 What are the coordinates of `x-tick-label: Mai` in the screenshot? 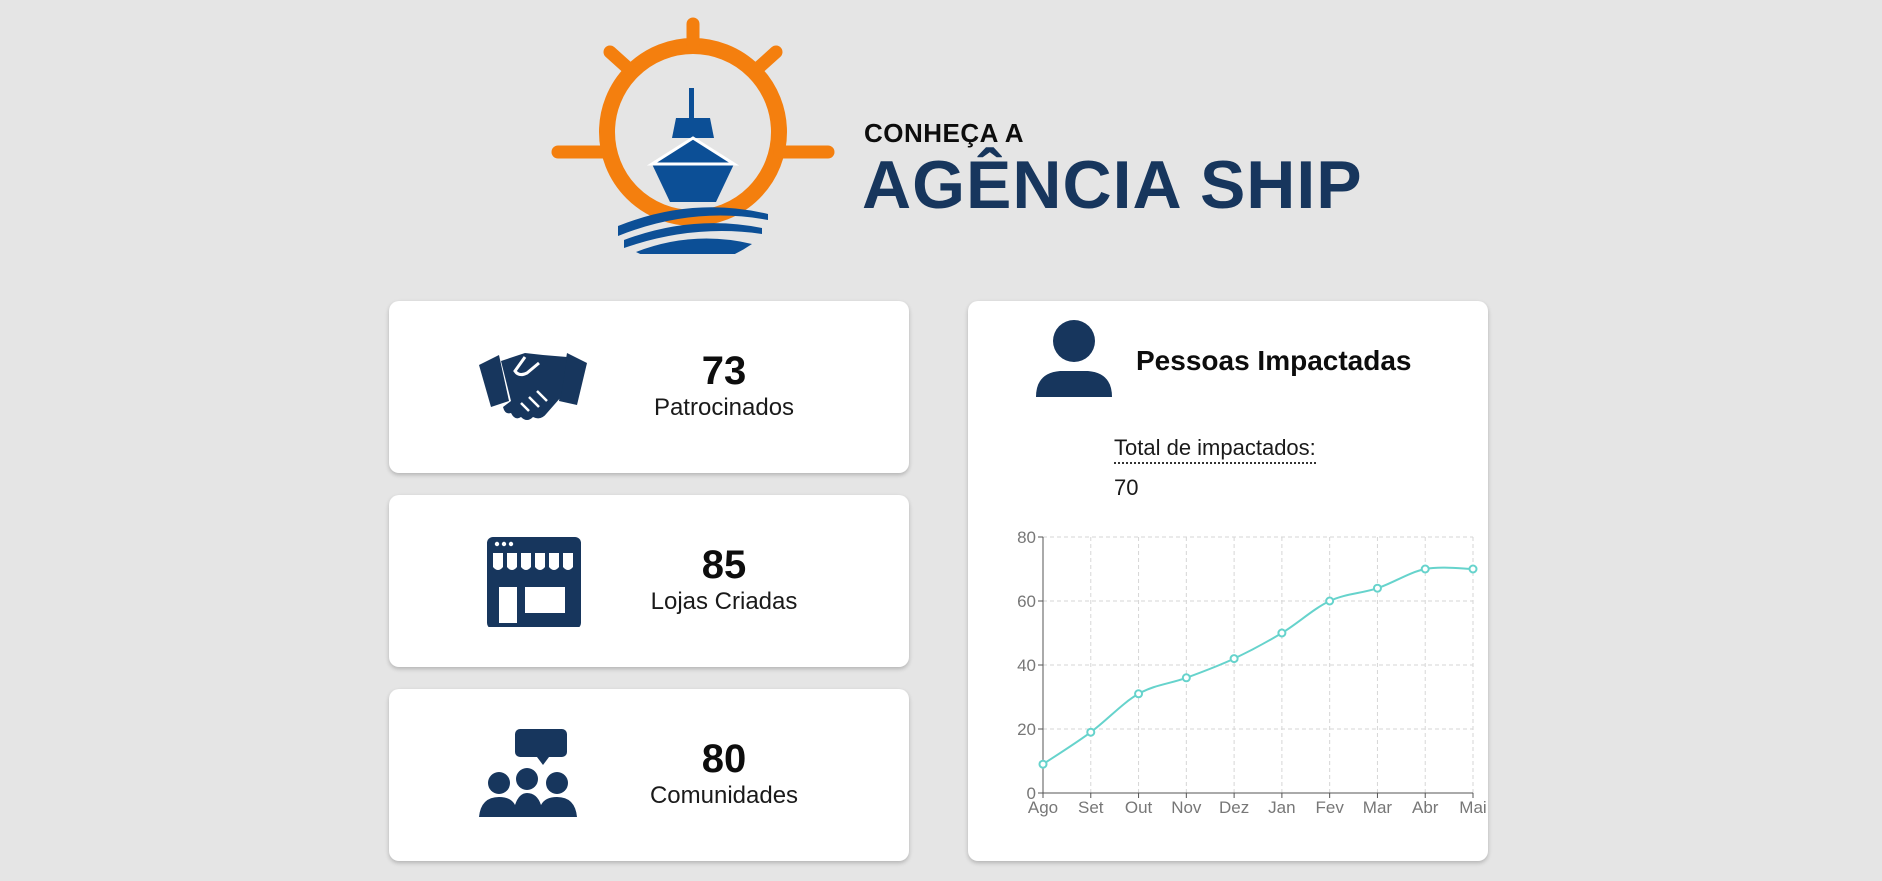 It's located at (1472, 807).